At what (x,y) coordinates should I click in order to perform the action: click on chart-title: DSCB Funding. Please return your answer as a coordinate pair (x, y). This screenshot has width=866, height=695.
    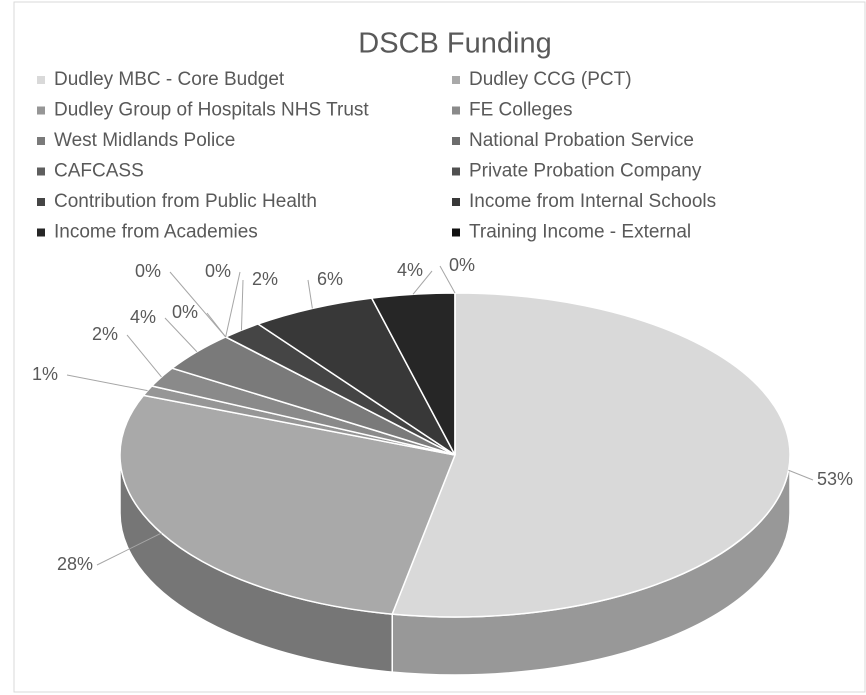
    Looking at the image, I should click on (454, 44).